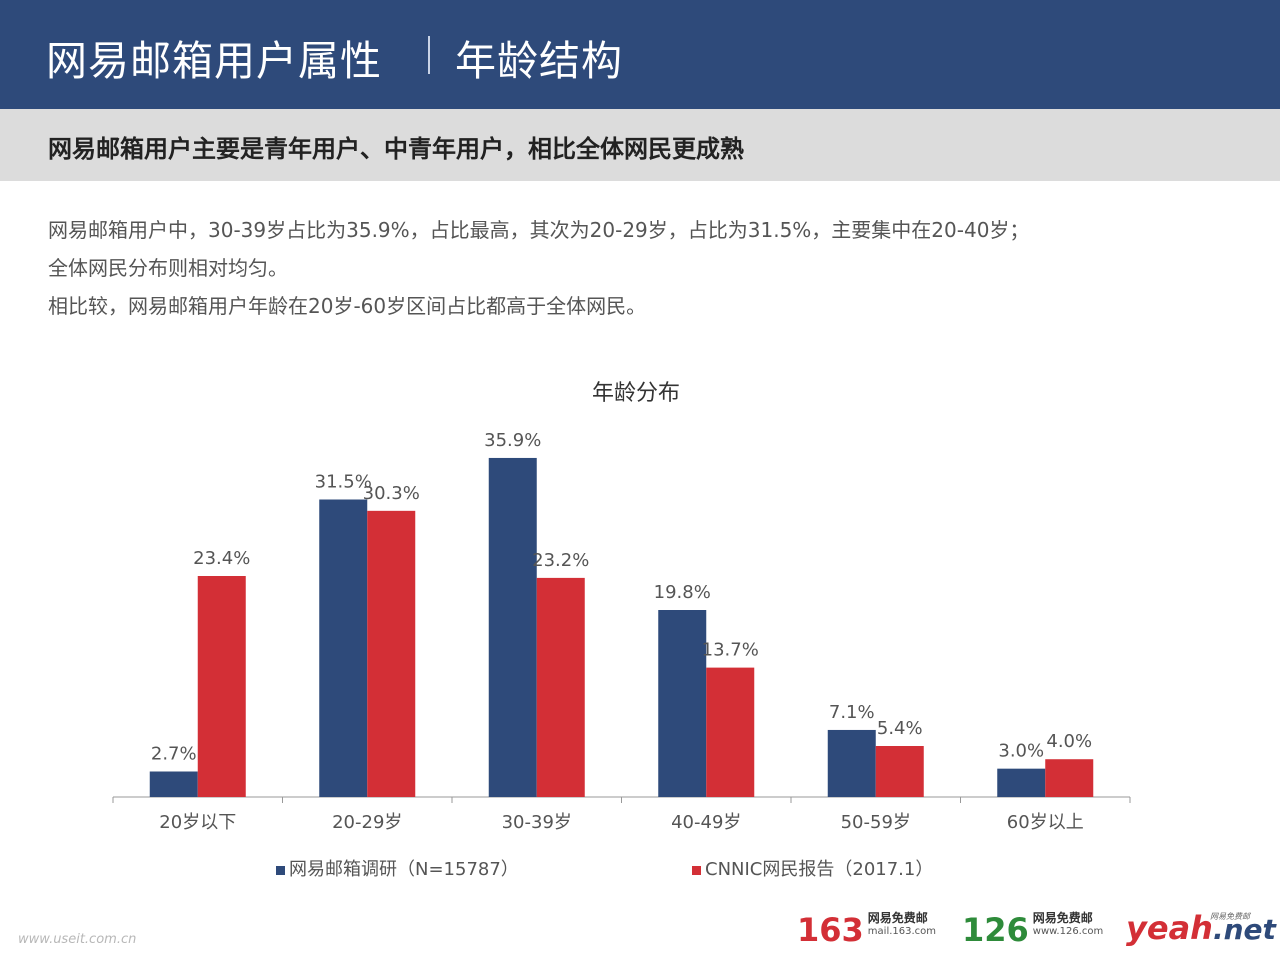  I want to click on data-label-2: 23.4%, so click(221, 558).